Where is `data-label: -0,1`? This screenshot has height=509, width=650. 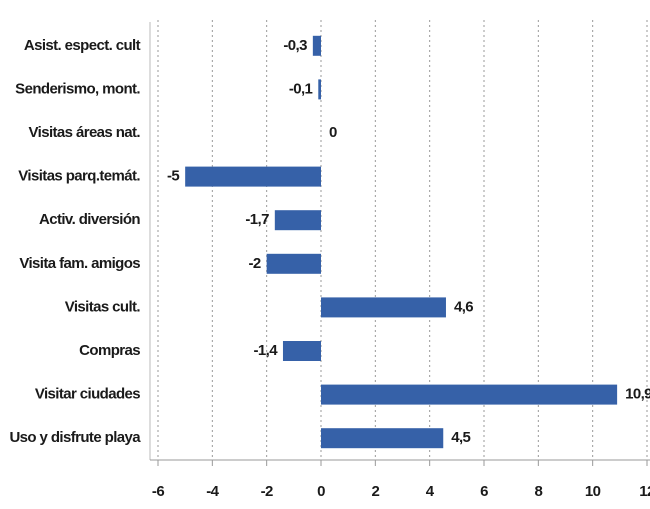
data-label: -0,1 is located at coordinates (301, 88).